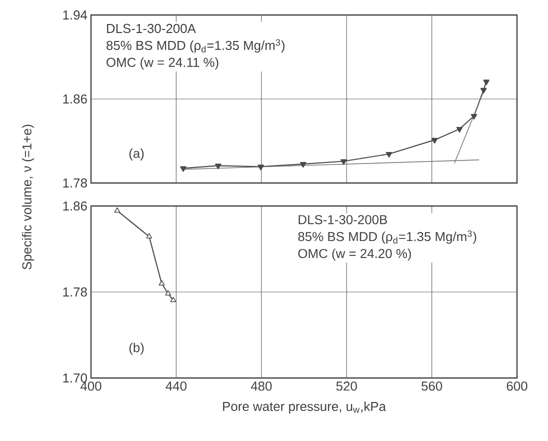 Image resolution: width=548 pixels, height=441 pixels. Describe the element at coordinates (75, 15) in the screenshot. I see `y-tick-label: 1.94` at that location.